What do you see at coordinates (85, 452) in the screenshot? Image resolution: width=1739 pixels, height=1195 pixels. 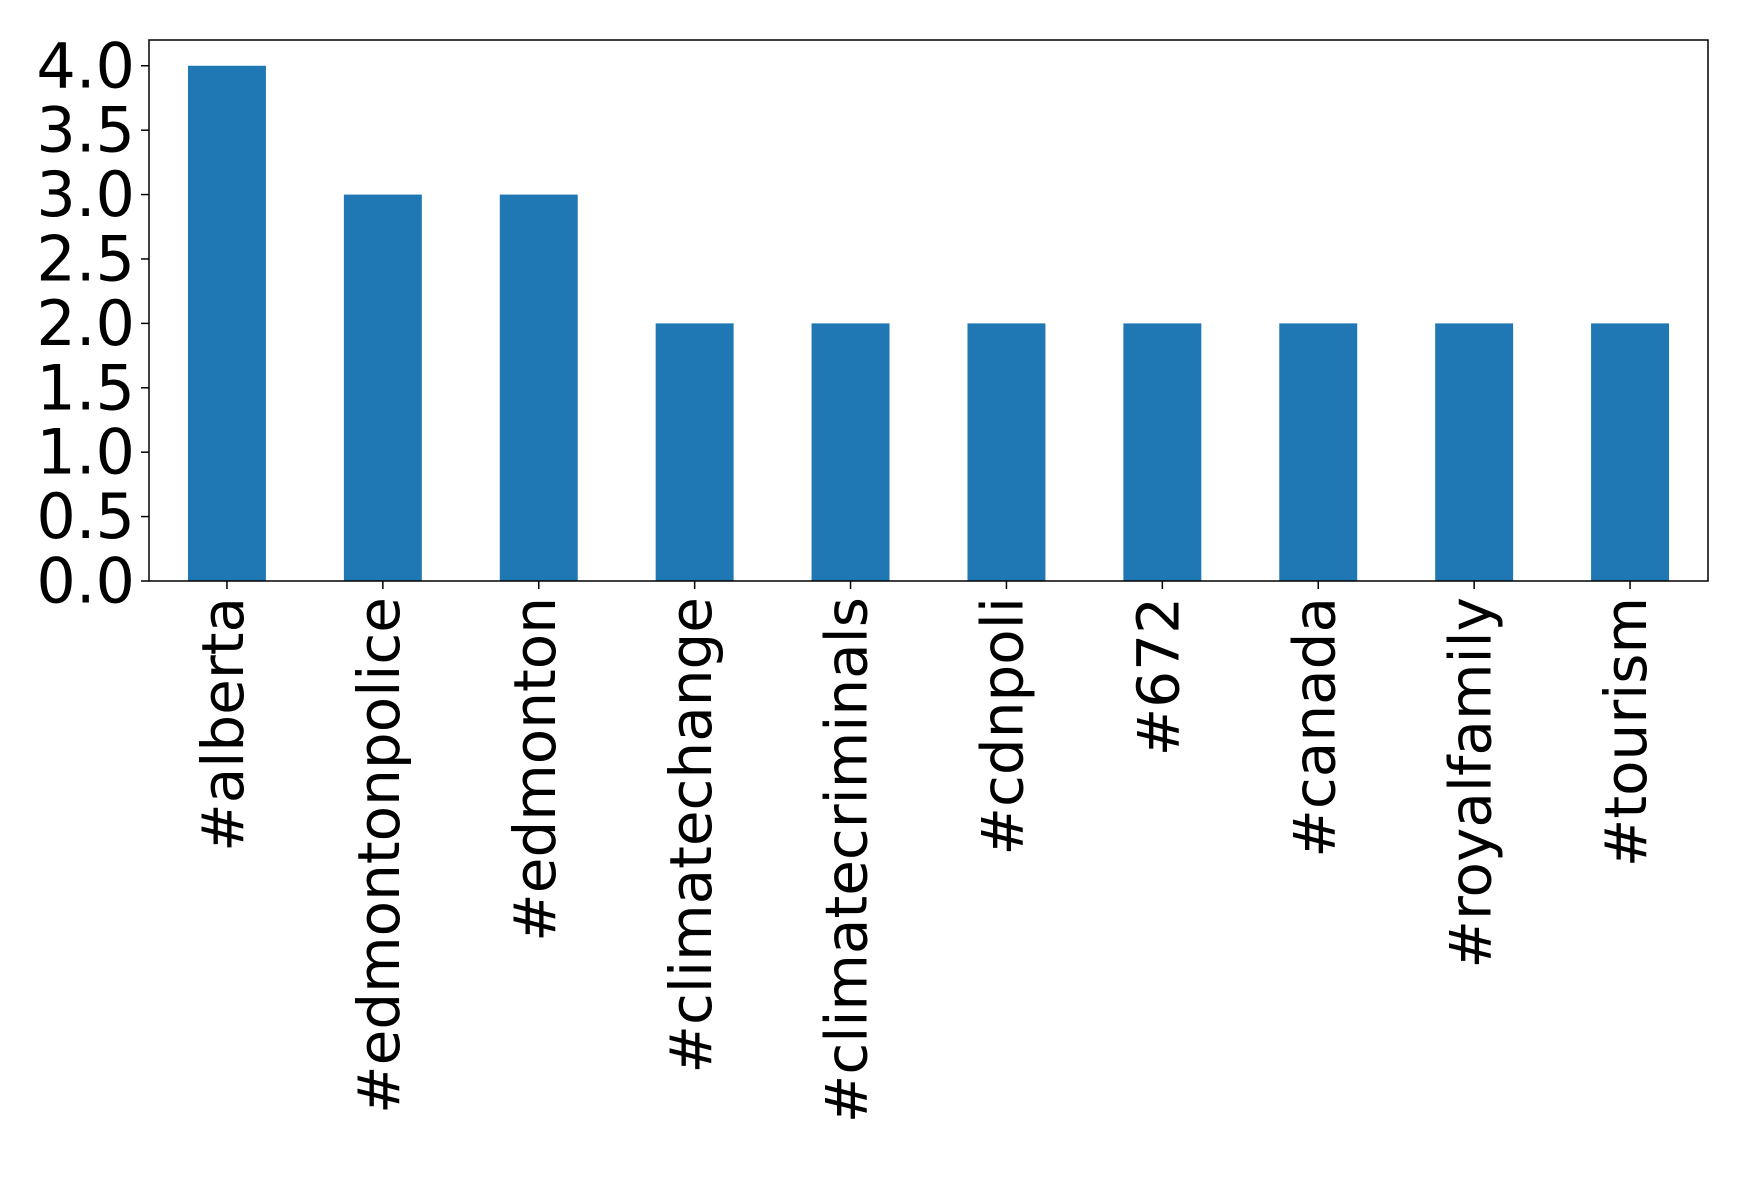 I see `y-tick-label: 1.0` at bounding box center [85, 452].